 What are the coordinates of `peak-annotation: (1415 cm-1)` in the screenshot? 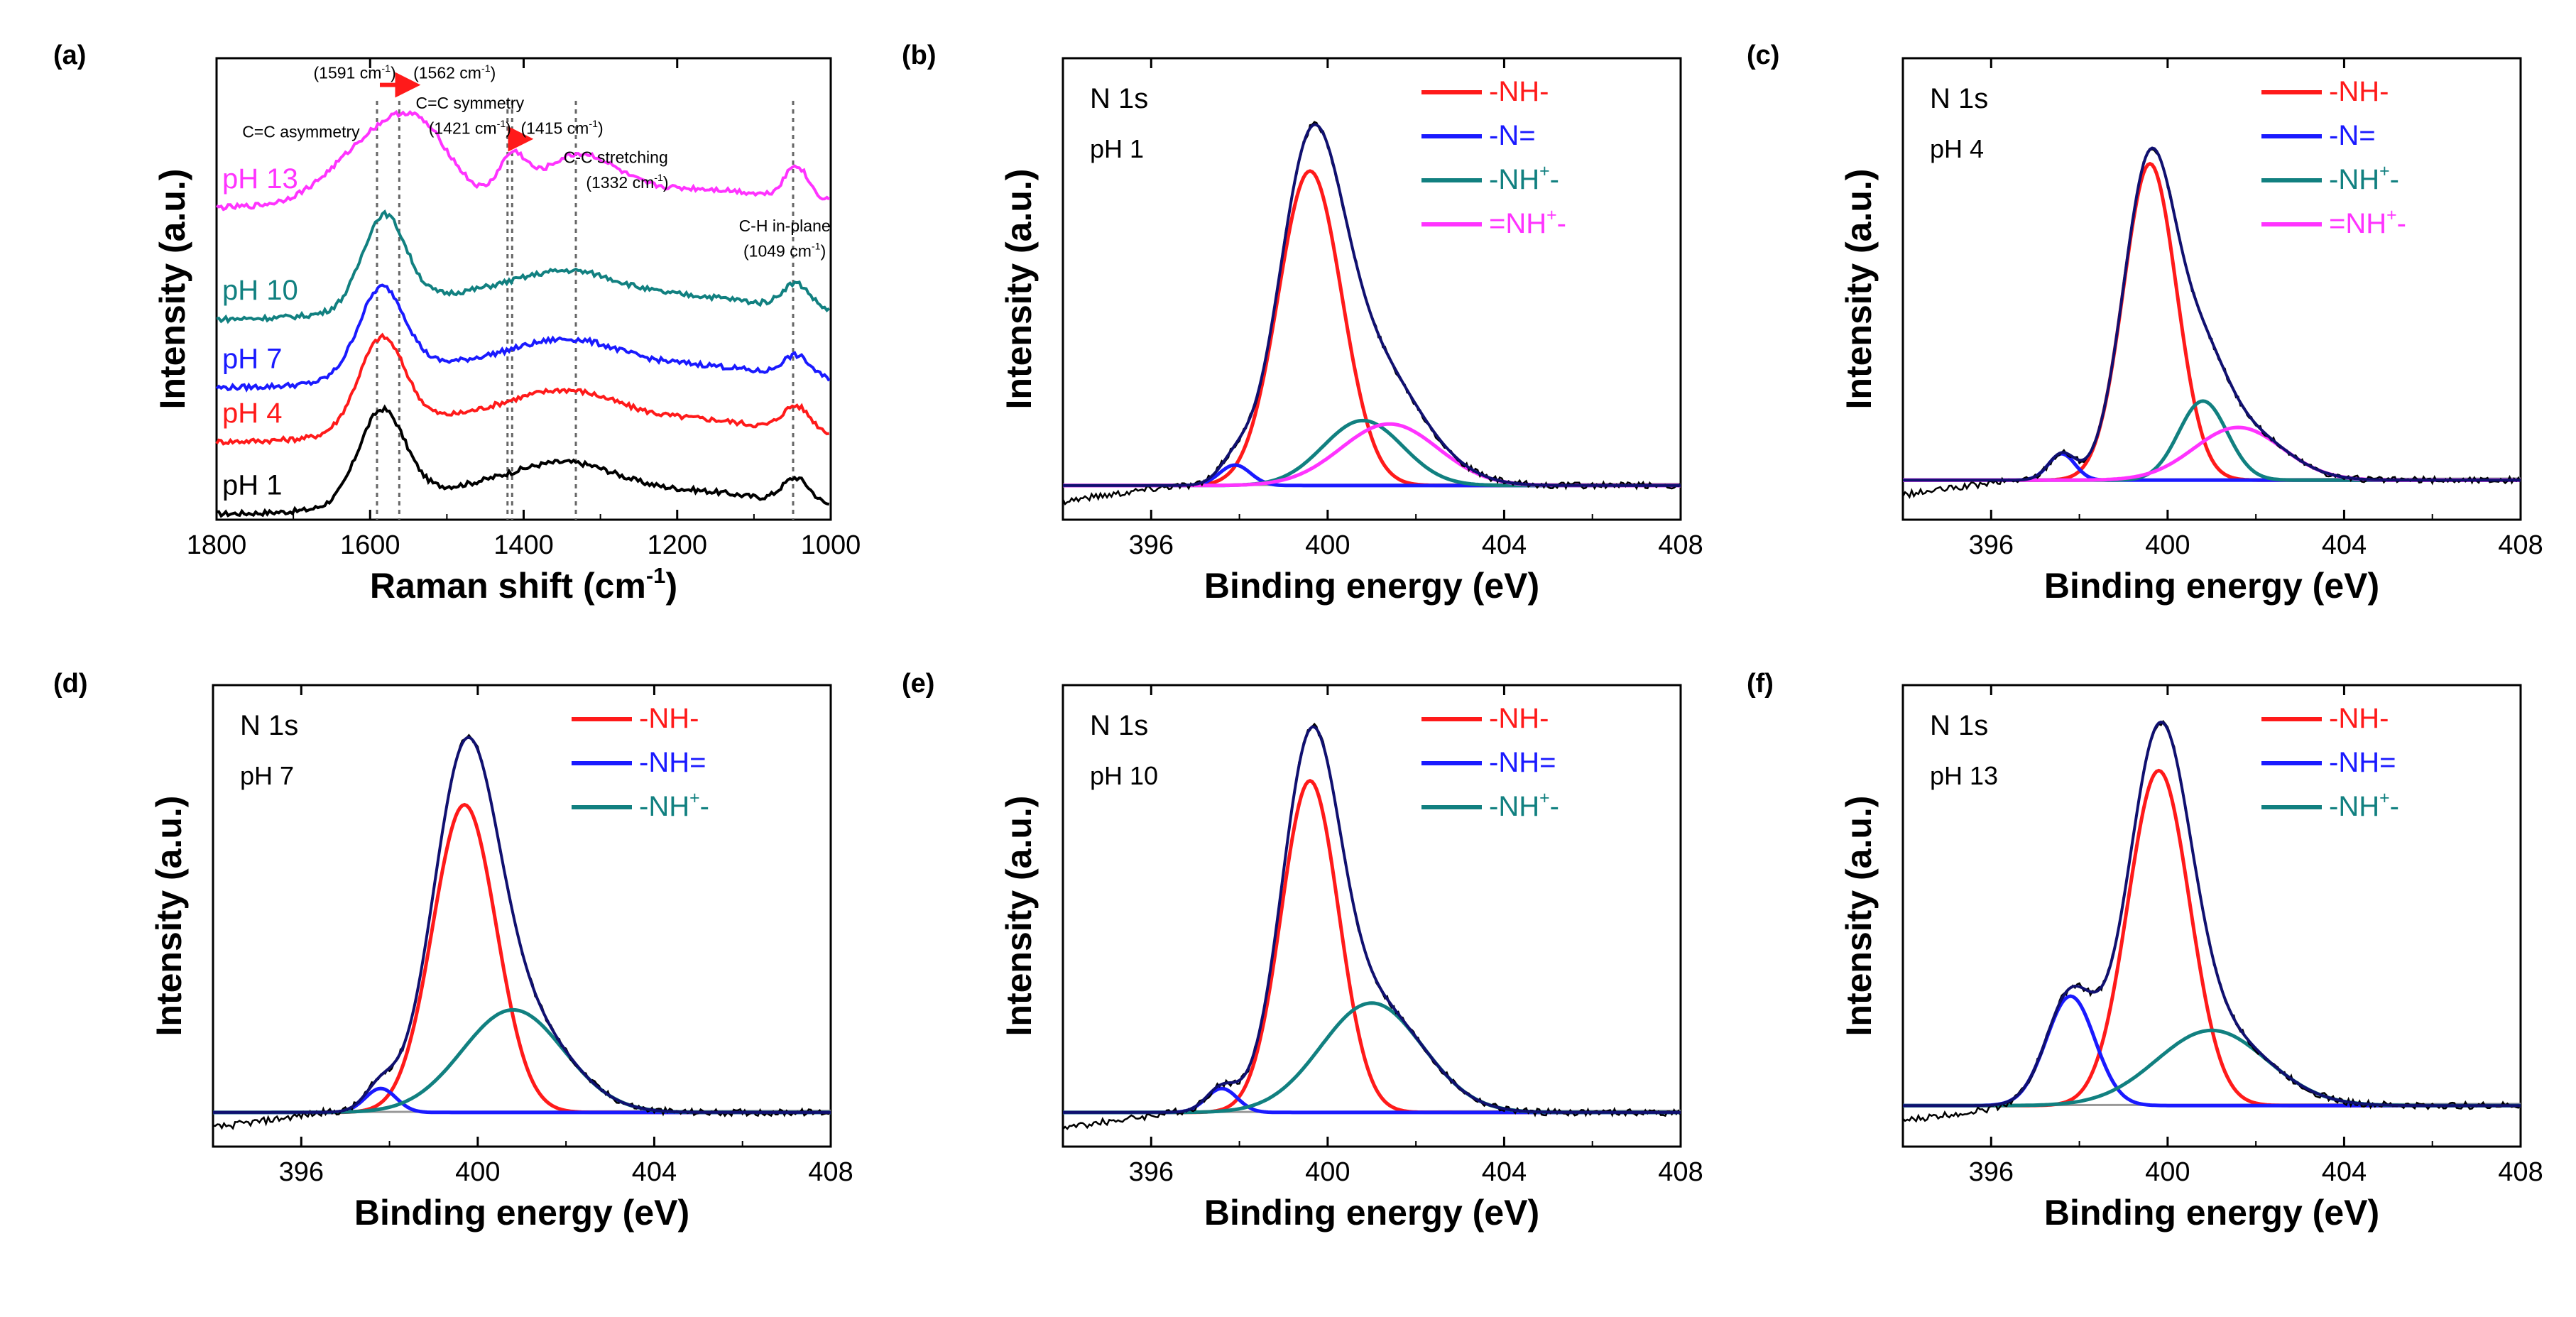 It's located at (561, 128).